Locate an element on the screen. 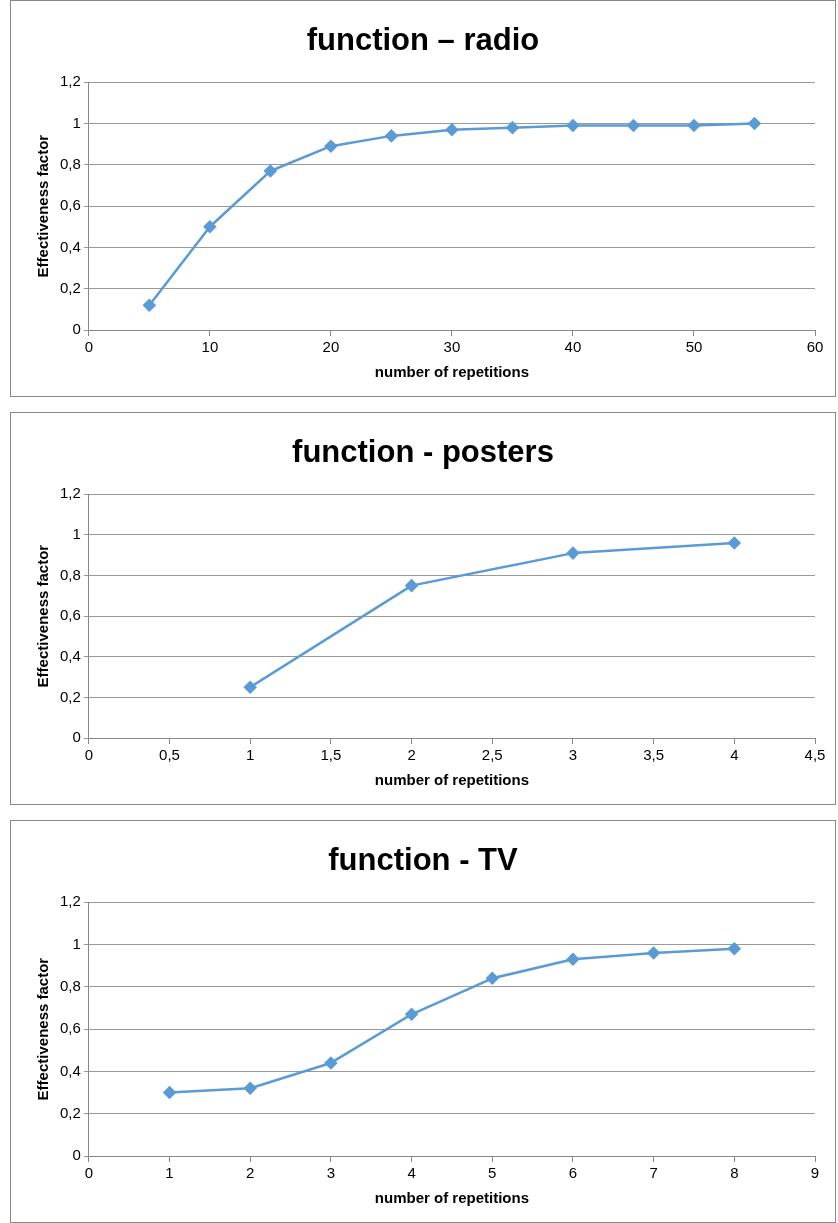  x-tick-label: 7 is located at coordinates (653, 1173).